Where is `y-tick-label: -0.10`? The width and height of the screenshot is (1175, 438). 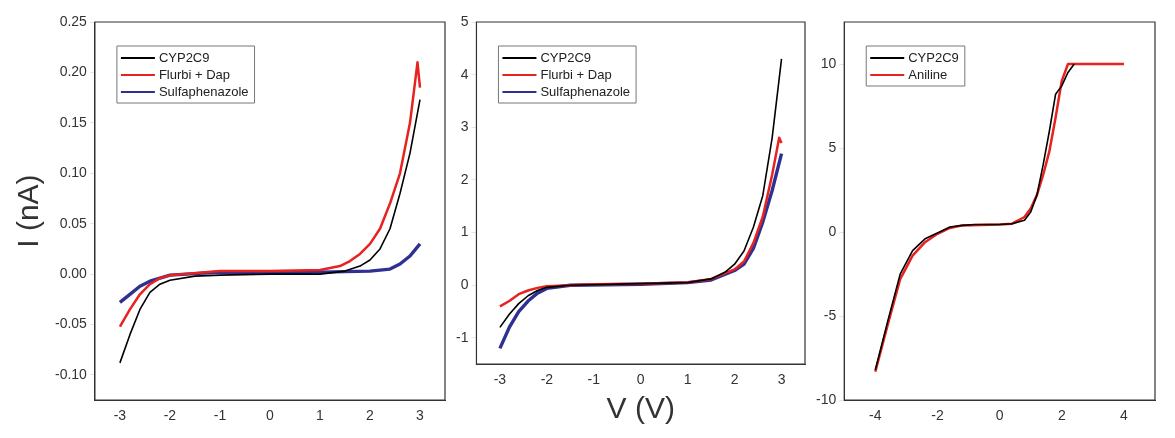 y-tick-label: -0.10 is located at coordinates (71, 373).